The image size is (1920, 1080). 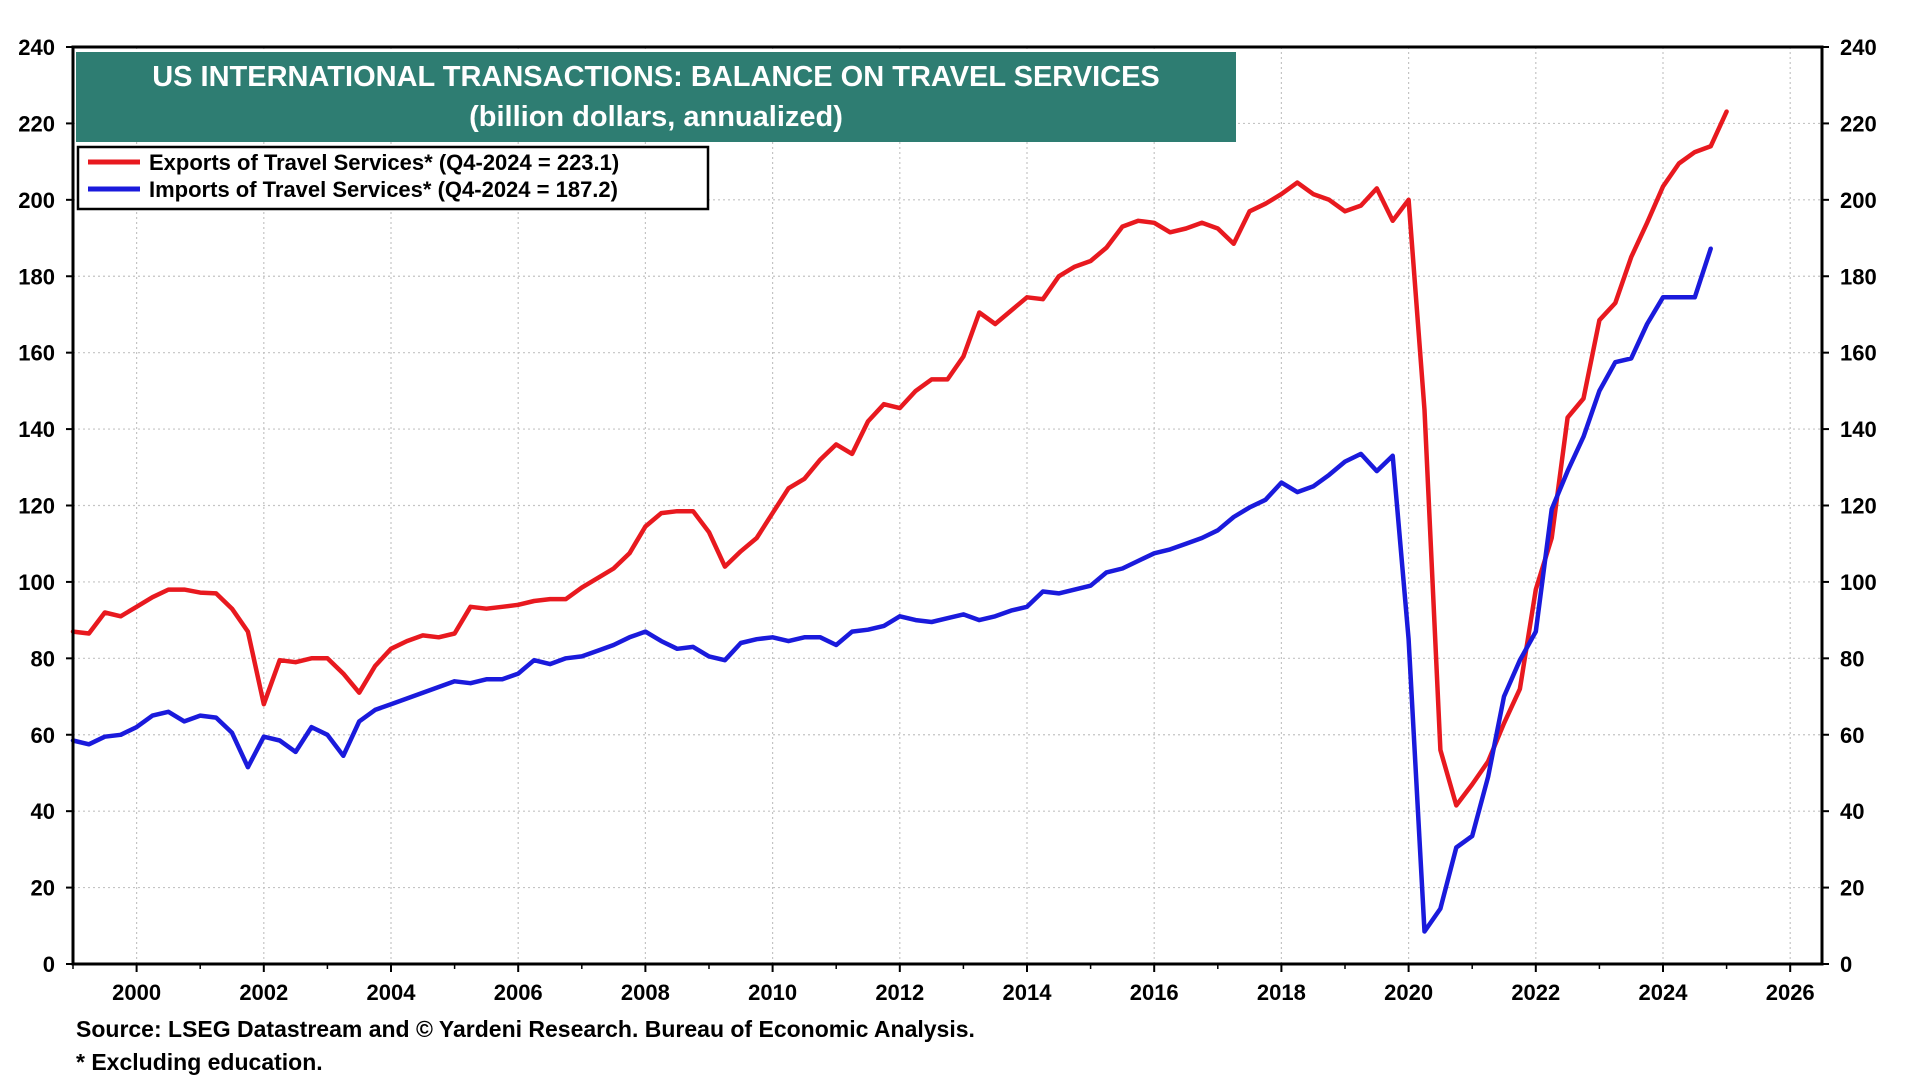 I want to click on y-tick-label-left: 160, so click(x=36, y=353).